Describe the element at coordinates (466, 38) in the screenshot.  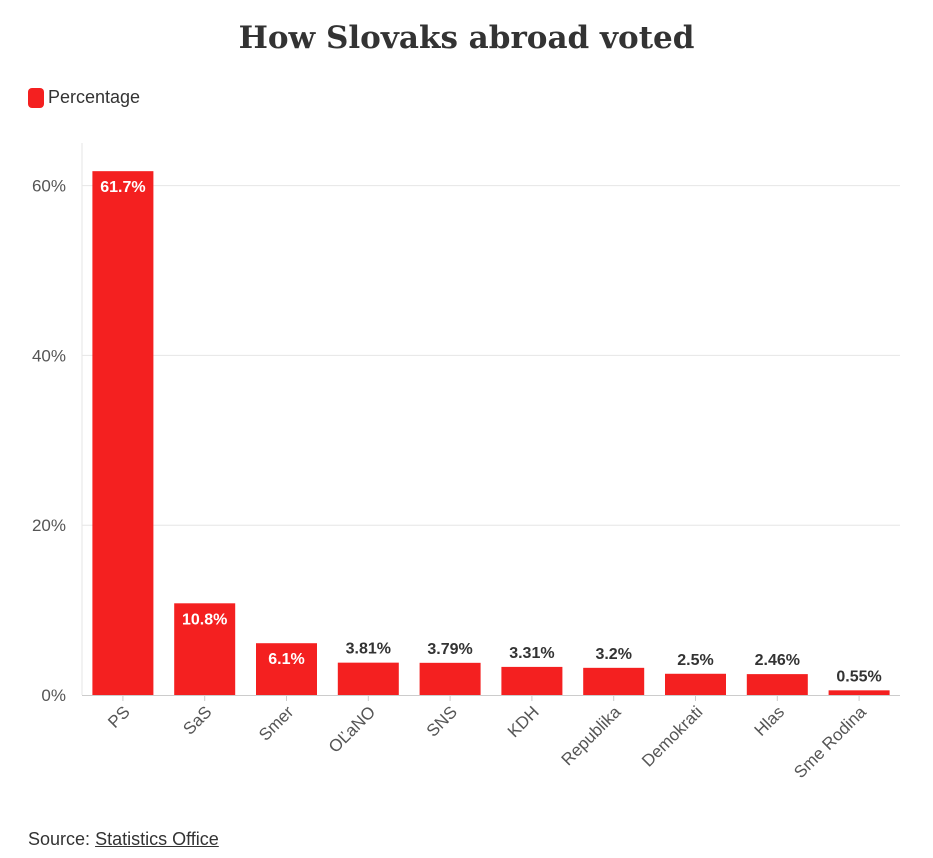
I see `chart-title: How Slovaks abroad voted` at that location.